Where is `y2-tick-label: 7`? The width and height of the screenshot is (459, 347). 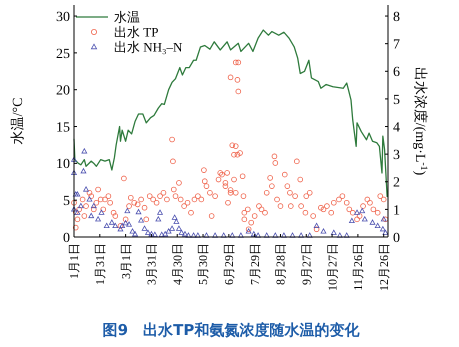 y2-tick-label: 7 is located at coordinates (396, 45).